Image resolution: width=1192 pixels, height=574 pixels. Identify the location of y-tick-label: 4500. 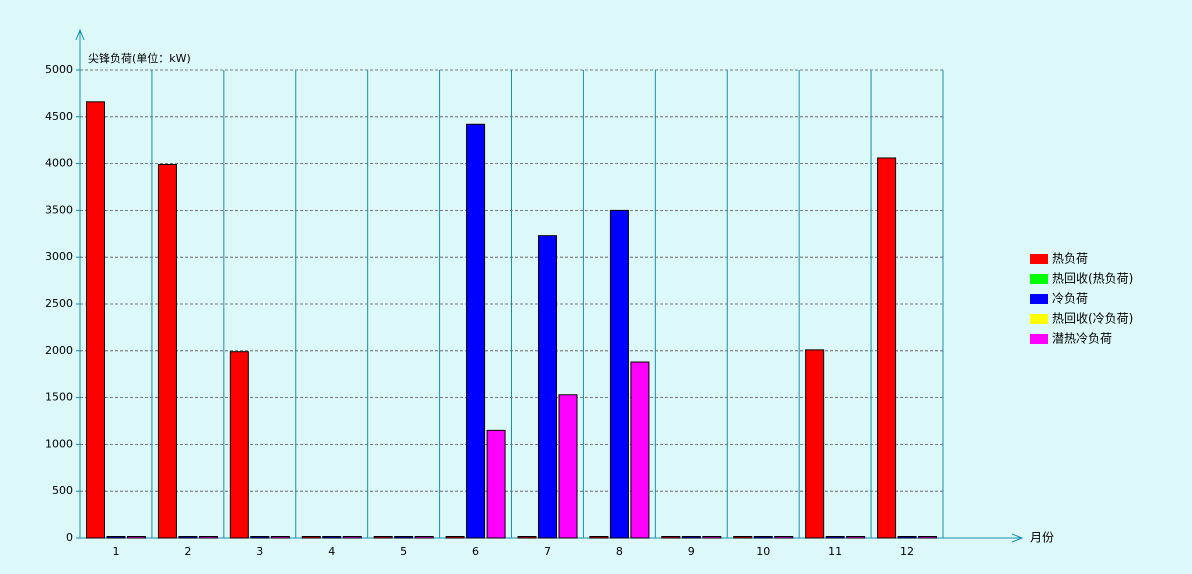
(59, 116).